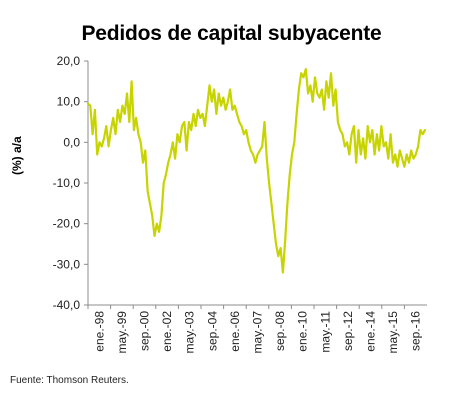 The image size is (453, 408). What do you see at coordinates (231, 33) in the screenshot?
I see `chart-title: Pedidos de capital subyacente` at bounding box center [231, 33].